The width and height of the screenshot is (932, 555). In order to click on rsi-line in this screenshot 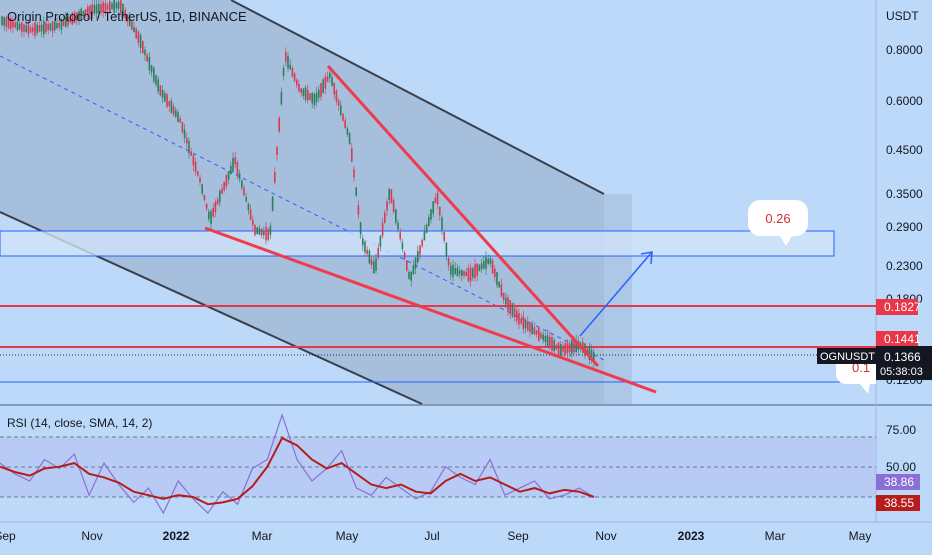, I will do `click(297, 464)`.